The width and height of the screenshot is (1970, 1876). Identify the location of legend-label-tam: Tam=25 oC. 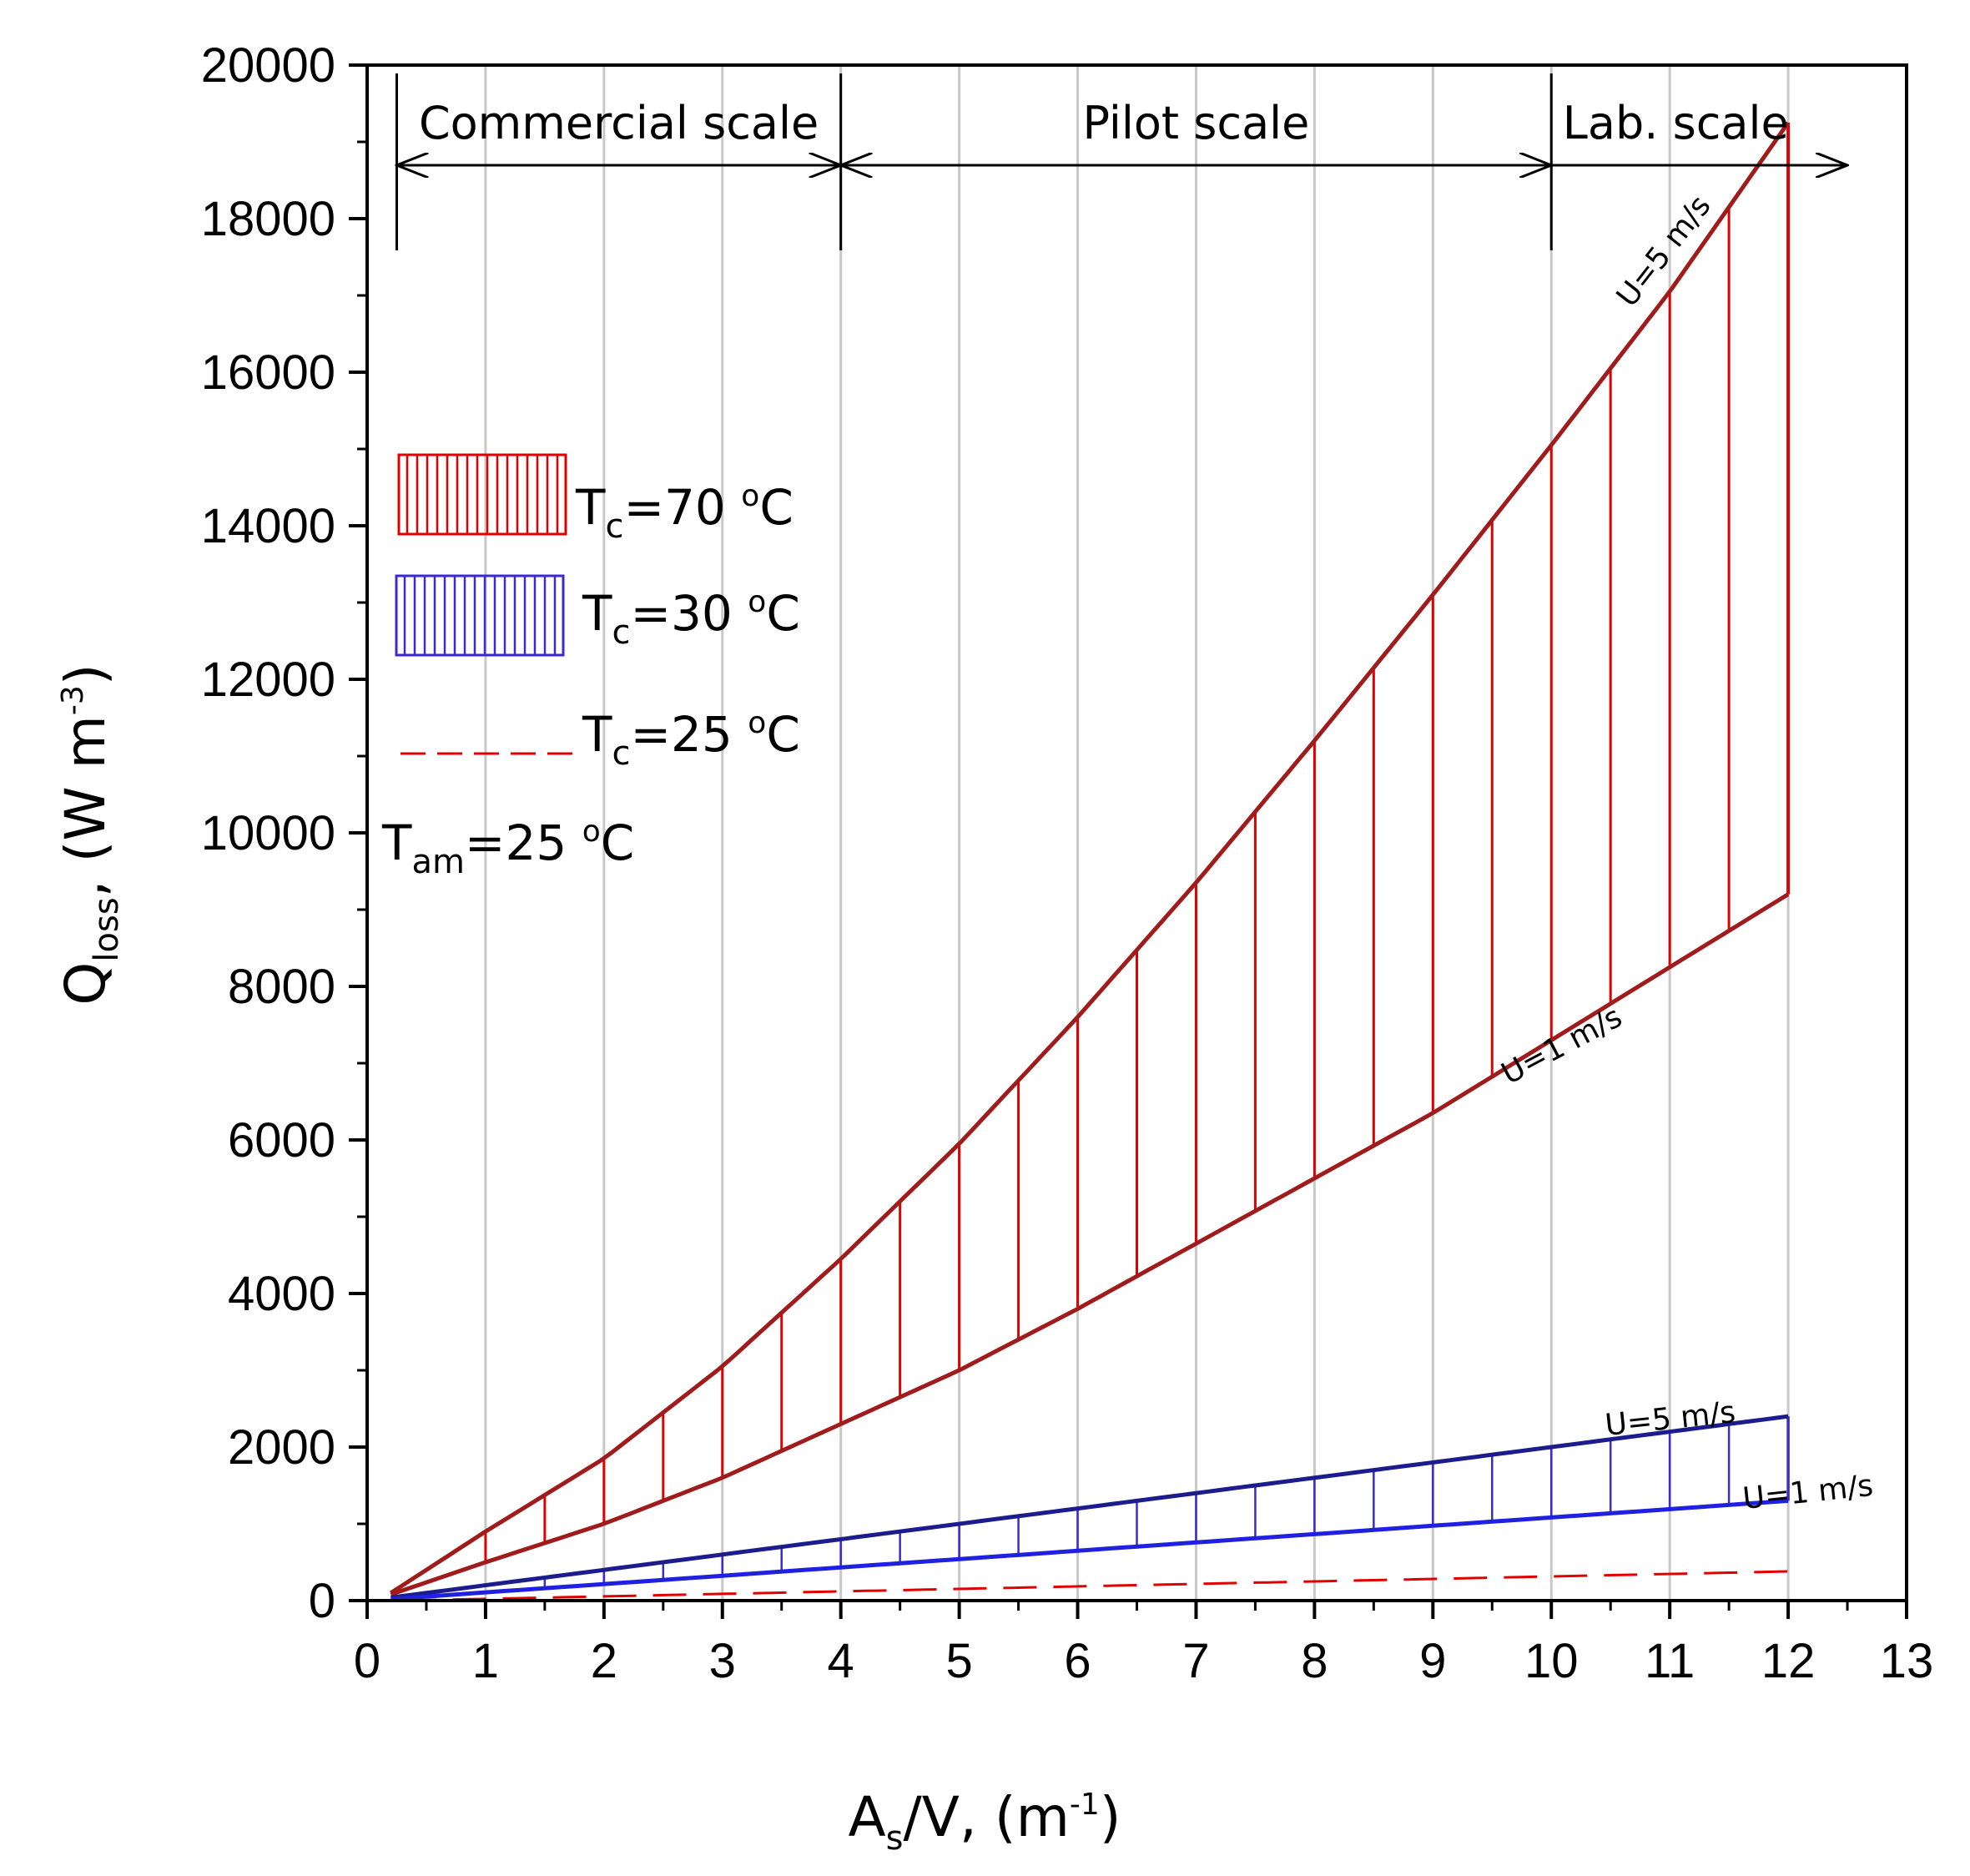
(507, 847).